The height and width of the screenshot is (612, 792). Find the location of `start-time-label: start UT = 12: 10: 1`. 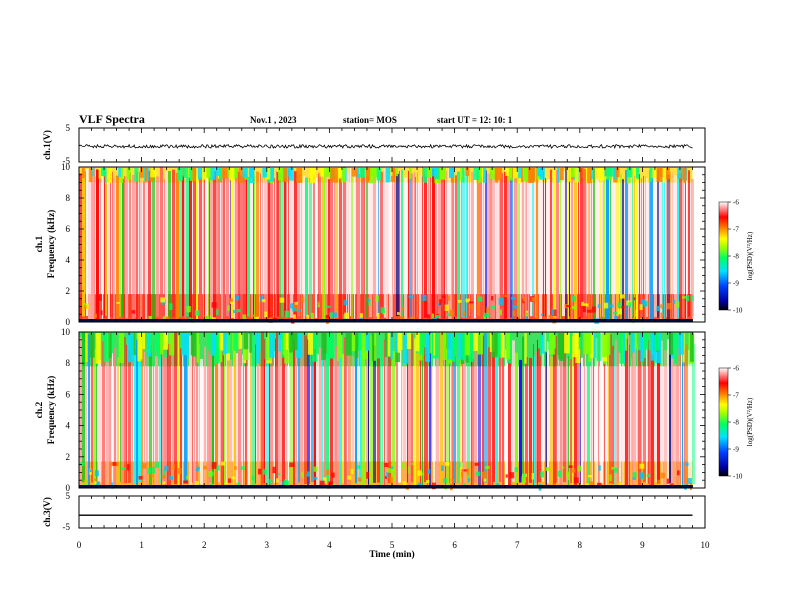

start-time-label: start UT = 12: 10: 1 is located at coordinates (475, 120).